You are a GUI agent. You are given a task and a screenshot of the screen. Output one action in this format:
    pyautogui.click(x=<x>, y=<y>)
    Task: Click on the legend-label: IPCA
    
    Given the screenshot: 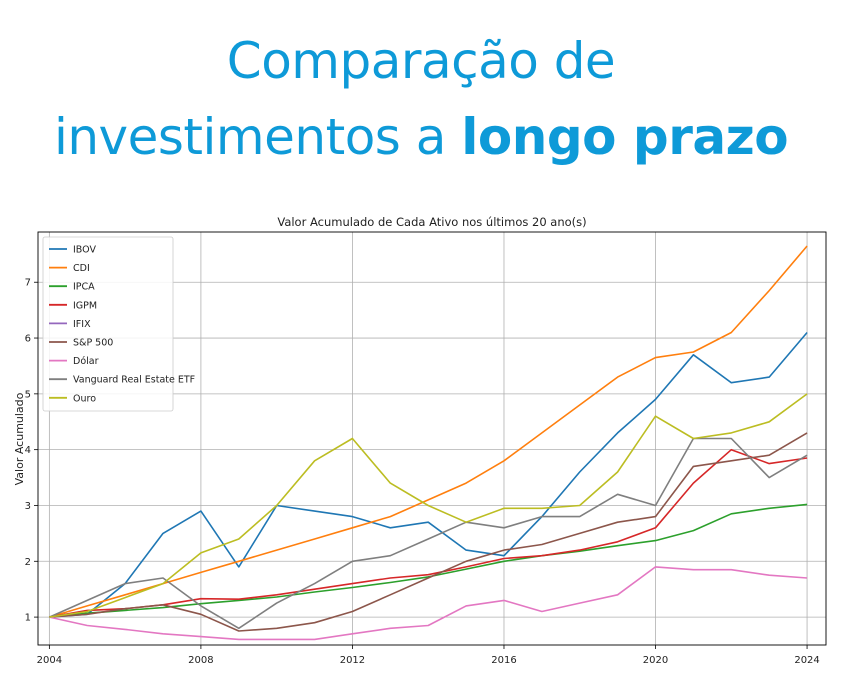 What is the action you would take?
    pyautogui.click(x=84, y=287)
    